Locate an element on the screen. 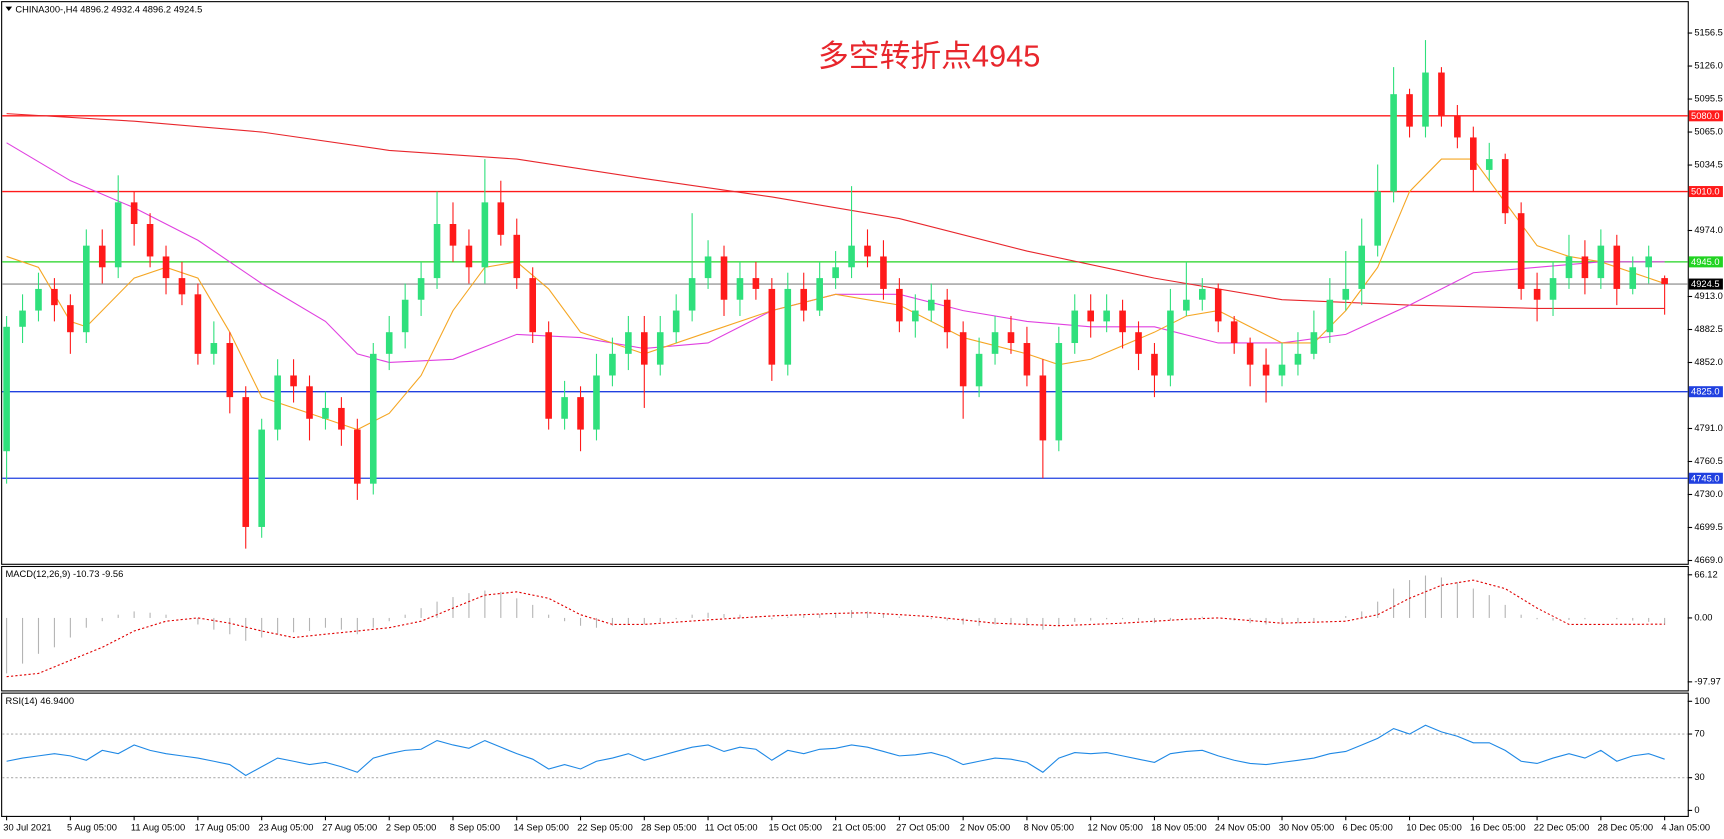 The width and height of the screenshot is (1724, 839). level-label: 4924.5 is located at coordinates (1705, 284).